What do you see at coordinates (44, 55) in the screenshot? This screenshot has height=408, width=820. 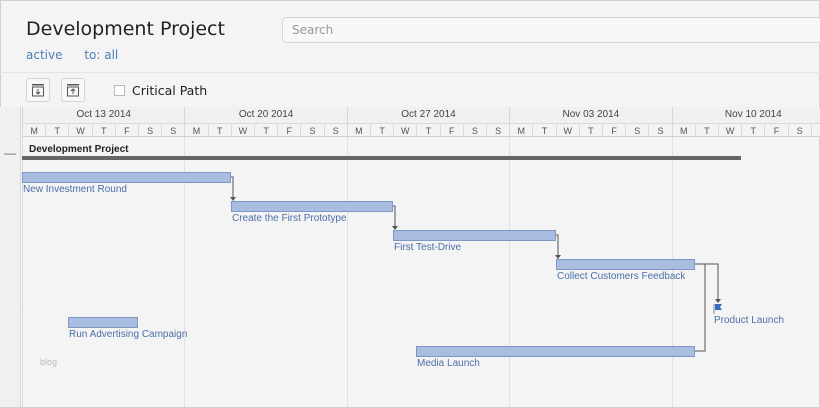 I see `filter-status-link: active` at bounding box center [44, 55].